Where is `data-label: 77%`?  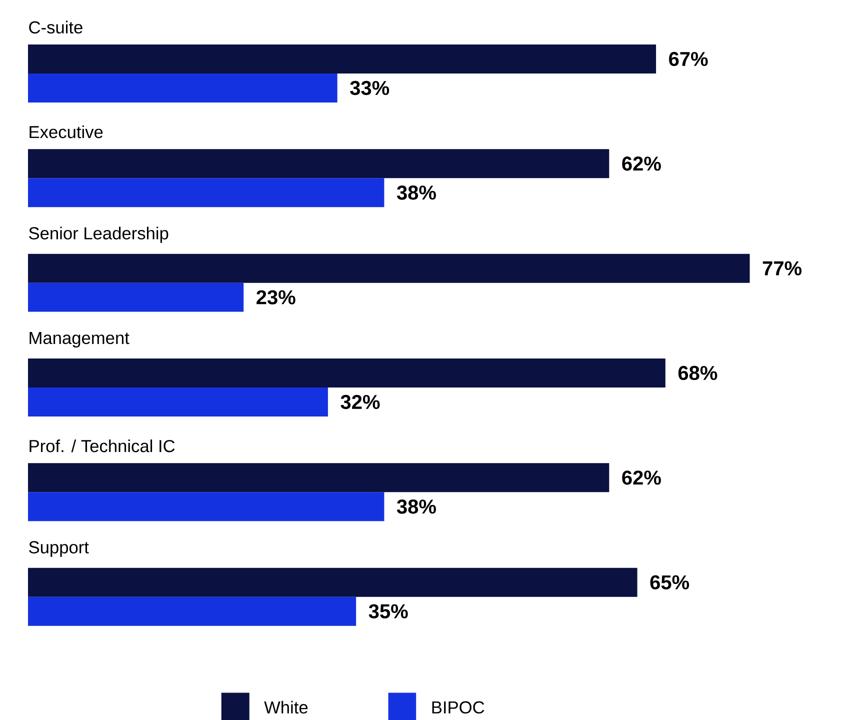
data-label: 77% is located at coordinates (782, 268).